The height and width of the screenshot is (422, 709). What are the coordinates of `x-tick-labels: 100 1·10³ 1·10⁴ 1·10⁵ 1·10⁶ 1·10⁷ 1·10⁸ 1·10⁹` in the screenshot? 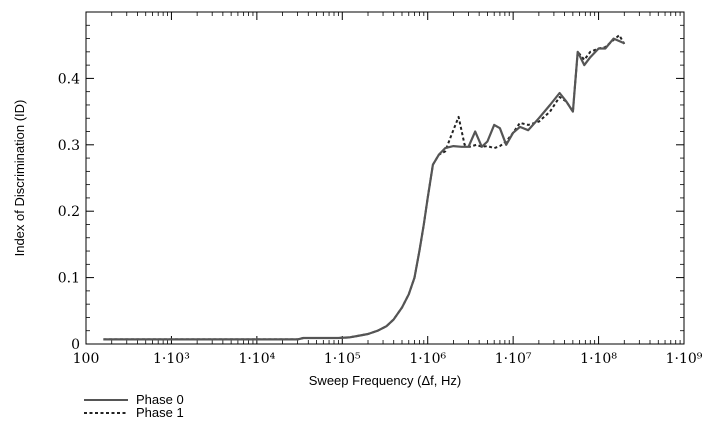 It's located at (388, 359).